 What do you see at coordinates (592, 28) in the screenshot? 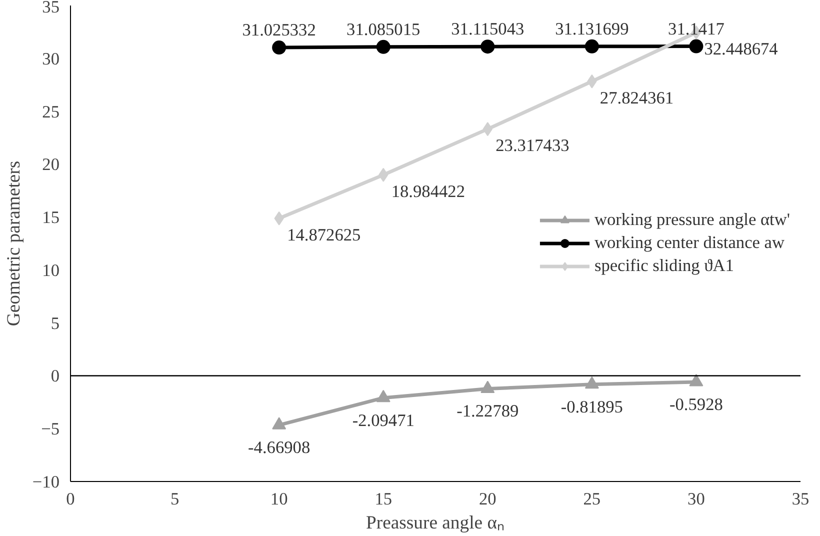
I see `data-label: 31.131699` at bounding box center [592, 28].